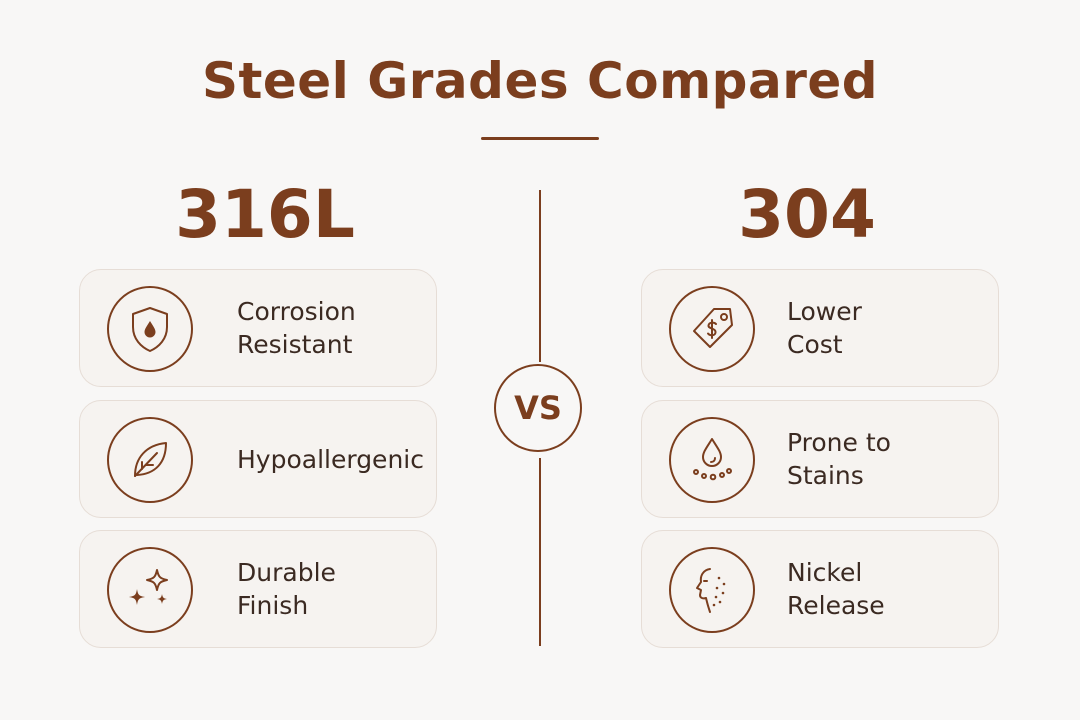 The width and height of the screenshot is (1080, 720). Describe the element at coordinates (265, 214) in the screenshot. I see `grade-316l-heading: 316L` at that location.